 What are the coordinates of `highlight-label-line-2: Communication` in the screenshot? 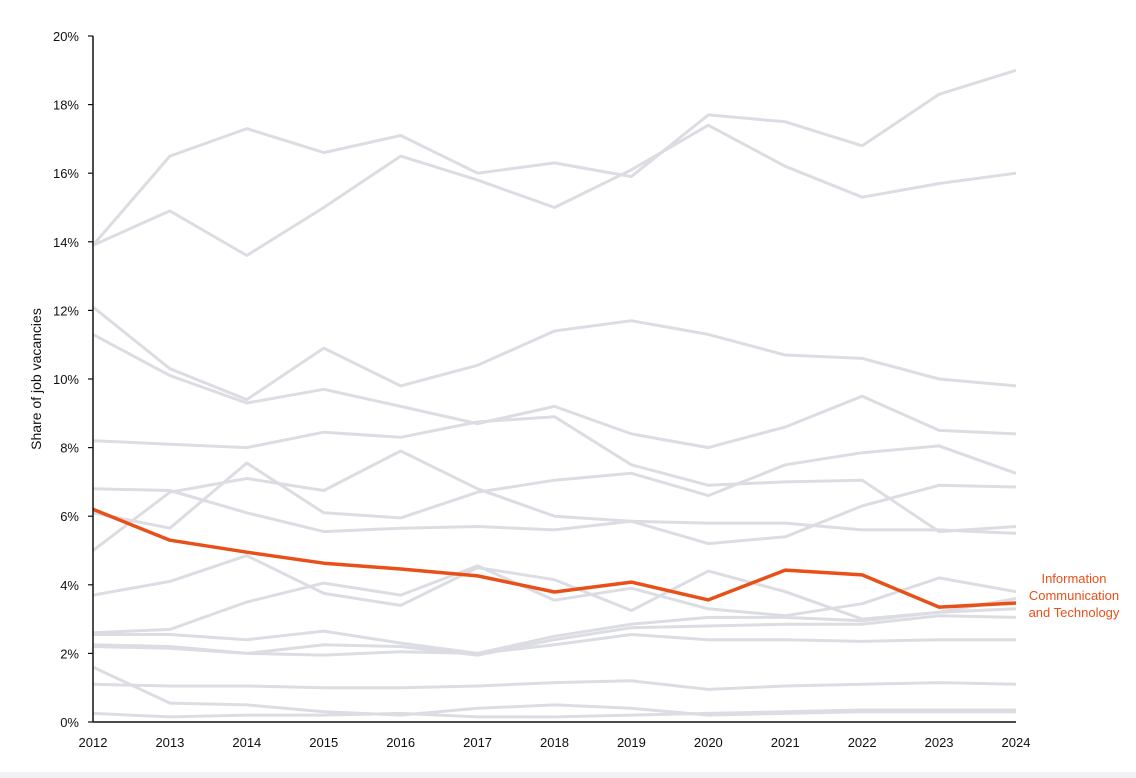 It's located at (1074, 595).